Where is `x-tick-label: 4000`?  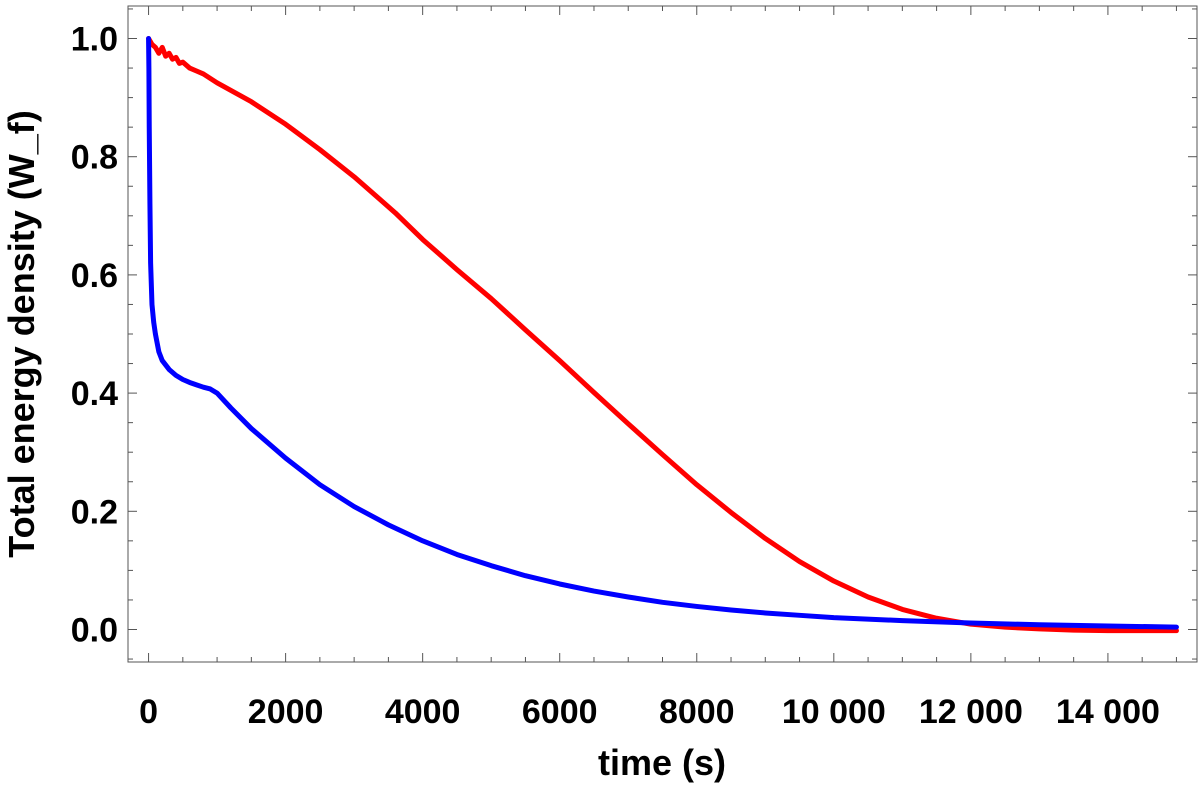
x-tick-label: 4000 is located at coordinates (423, 712).